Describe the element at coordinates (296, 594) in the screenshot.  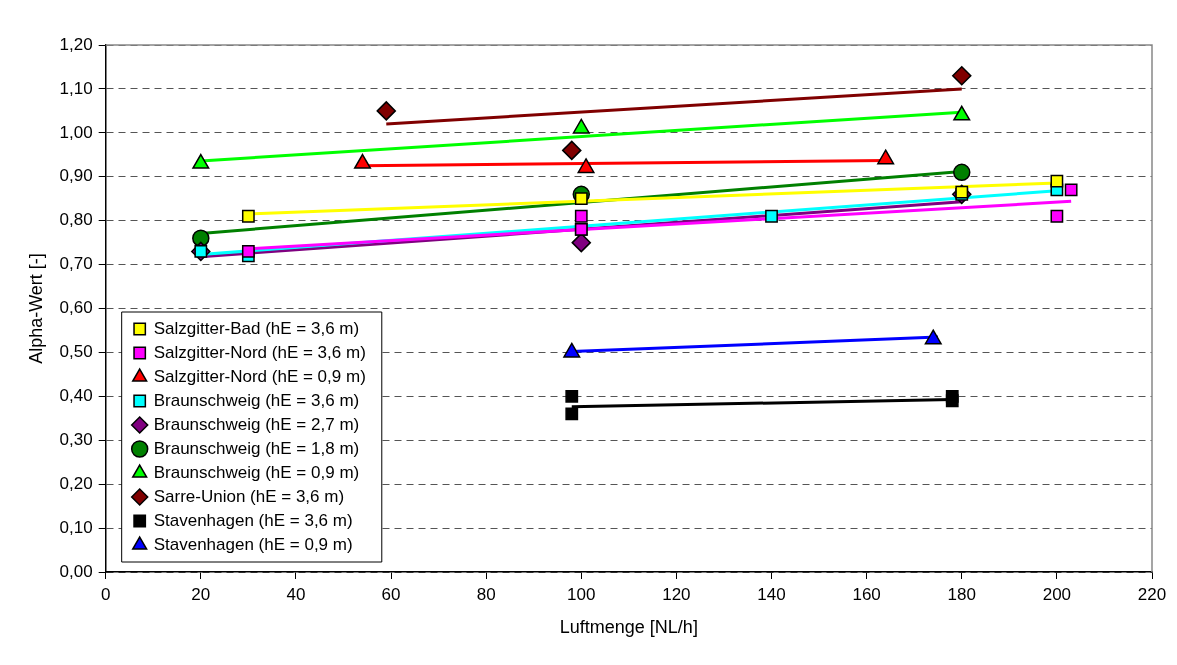
I see `x-tick-label: 40` at that location.